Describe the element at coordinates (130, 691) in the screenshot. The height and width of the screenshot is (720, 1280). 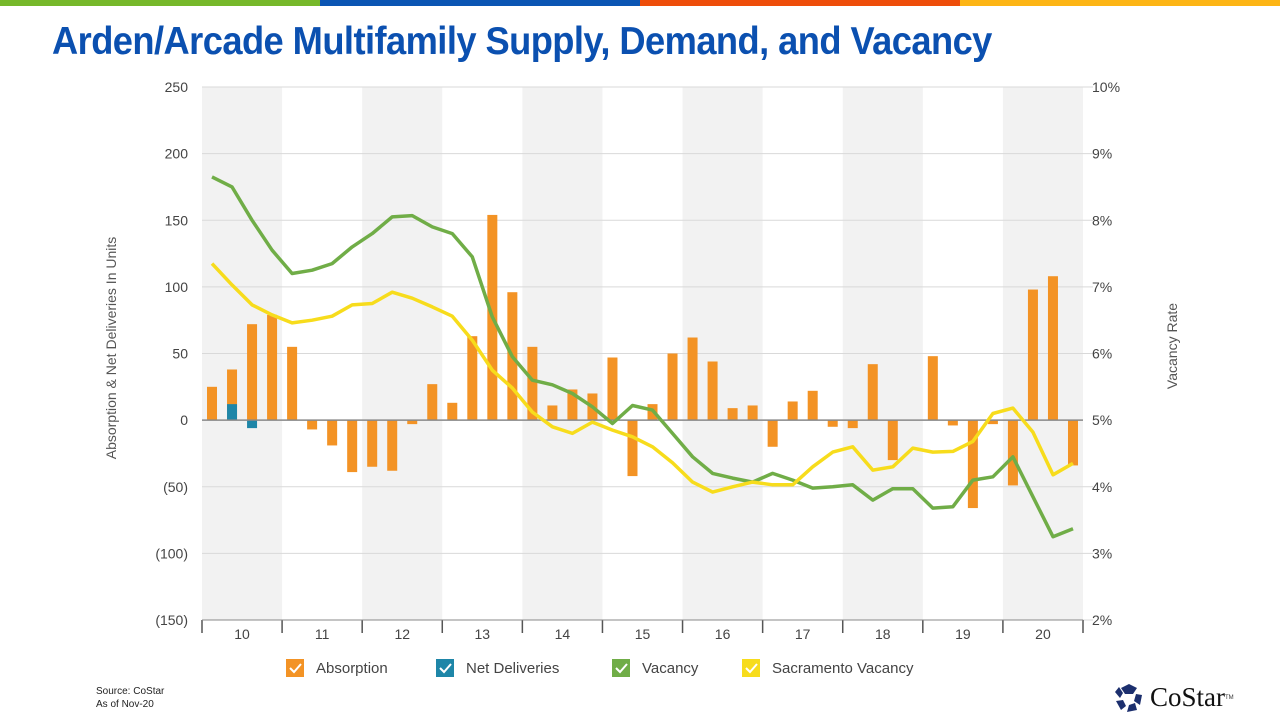
I see `source-text: Source: CoStar` at that location.